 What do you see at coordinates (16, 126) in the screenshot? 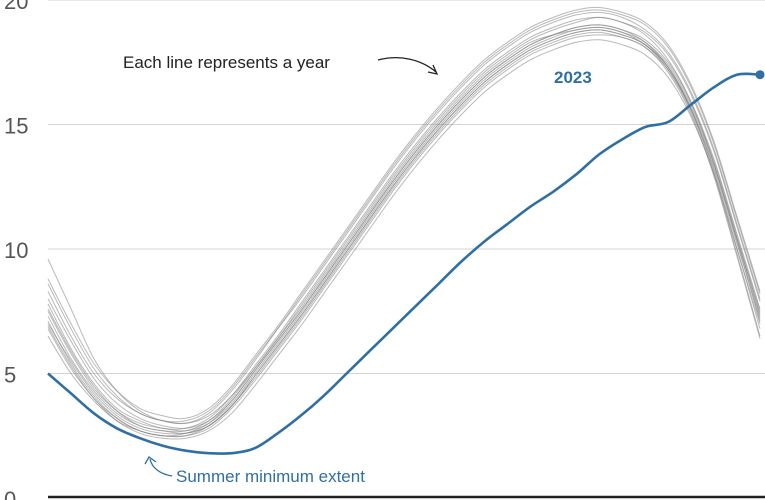
I see `y-tick-label-15: 15` at bounding box center [16, 126].